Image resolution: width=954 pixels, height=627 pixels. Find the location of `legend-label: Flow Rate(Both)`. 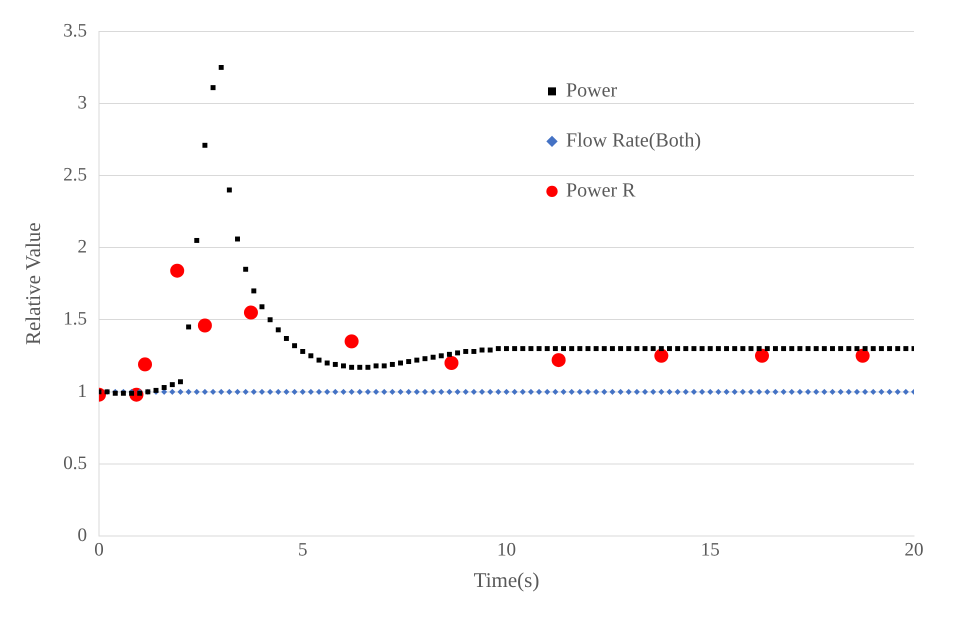

legend-label: Flow Rate(Both) is located at coordinates (633, 141).